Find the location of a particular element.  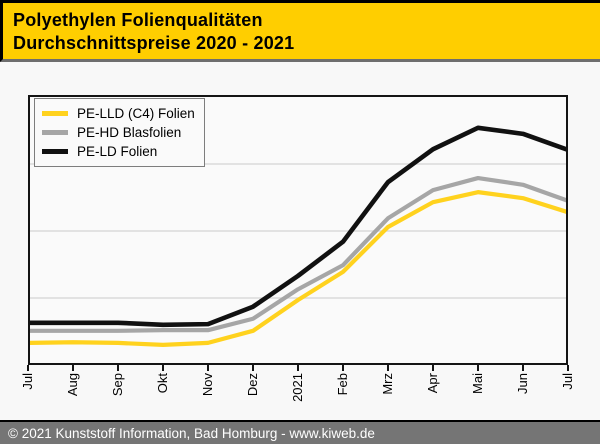

legend-label: PE-LLD (C4) Folien is located at coordinates (136, 113).